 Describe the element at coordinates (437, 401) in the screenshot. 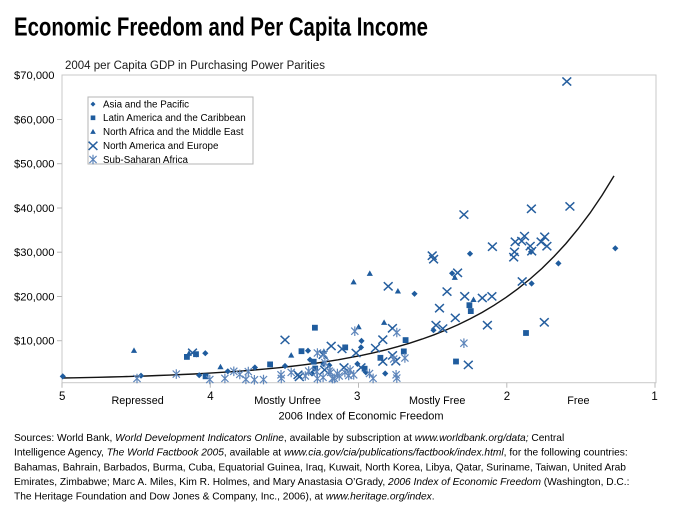

I see `svg-text: Mostly Free` at that location.